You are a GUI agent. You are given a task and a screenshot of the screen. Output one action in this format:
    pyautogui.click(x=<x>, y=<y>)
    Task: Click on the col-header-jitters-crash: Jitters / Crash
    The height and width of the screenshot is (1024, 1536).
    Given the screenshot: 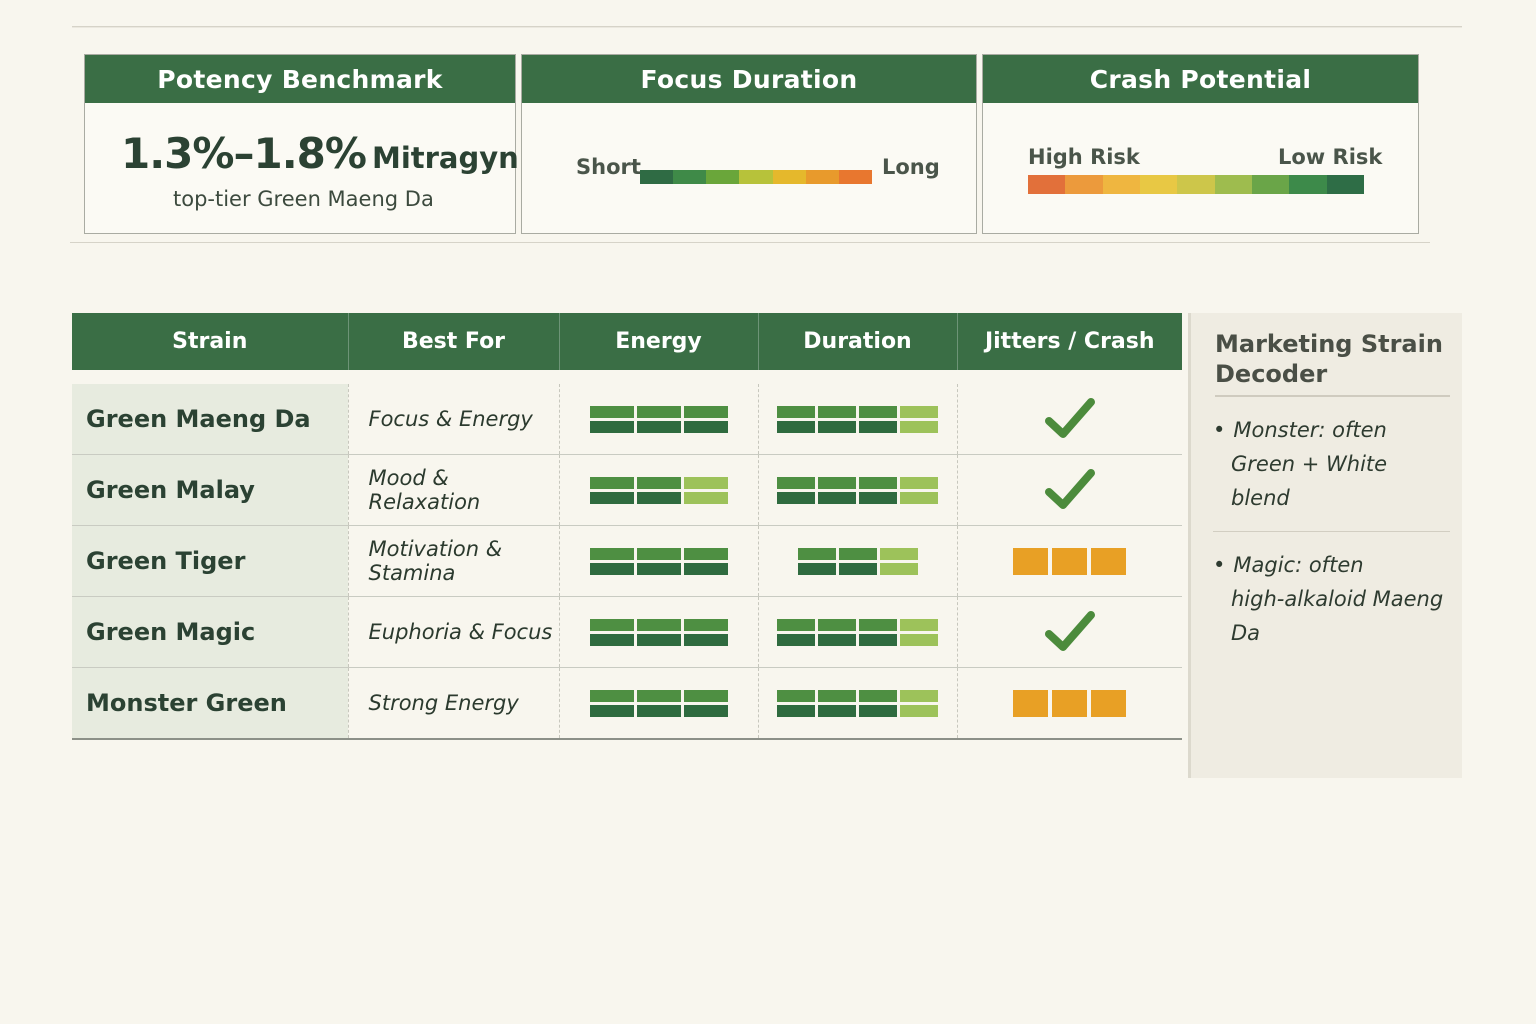 What is the action you would take?
    pyautogui.click(x=1069, y=345)
    